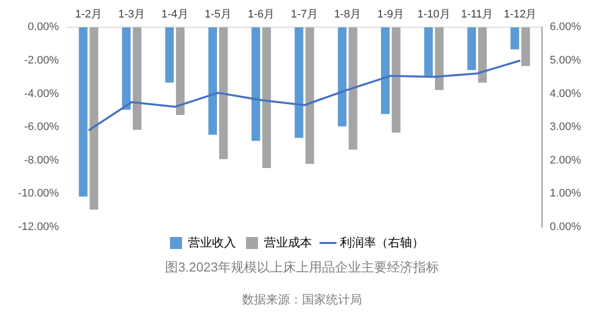  What do you see at coordinates (261, 14) in the screenshot?
I see `x-tick-label: 1-6月` at bounding box center [261, 14].